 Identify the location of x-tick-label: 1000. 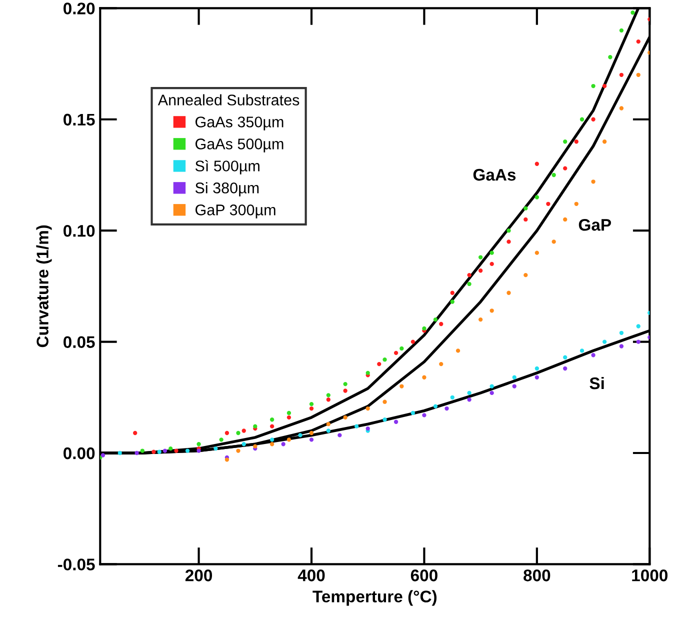
(650, 576).